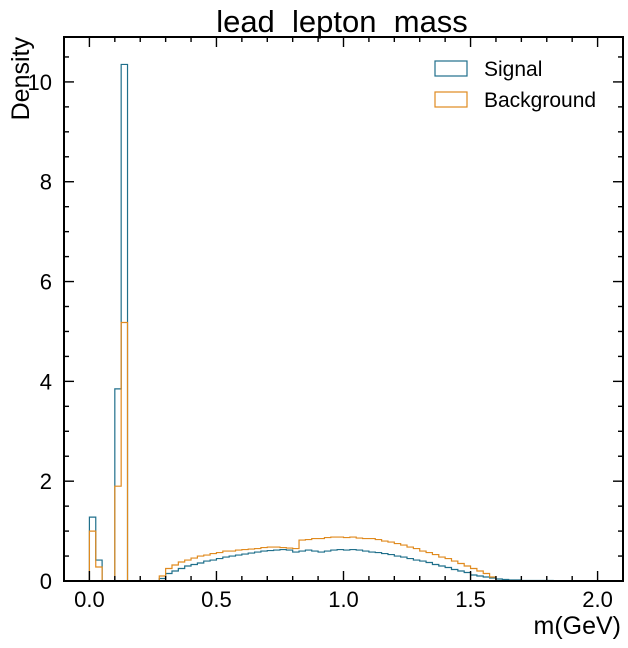 This screenshot has height=648, width=628. I want to click on x-tick-label: 0.0, so click(89, 599).